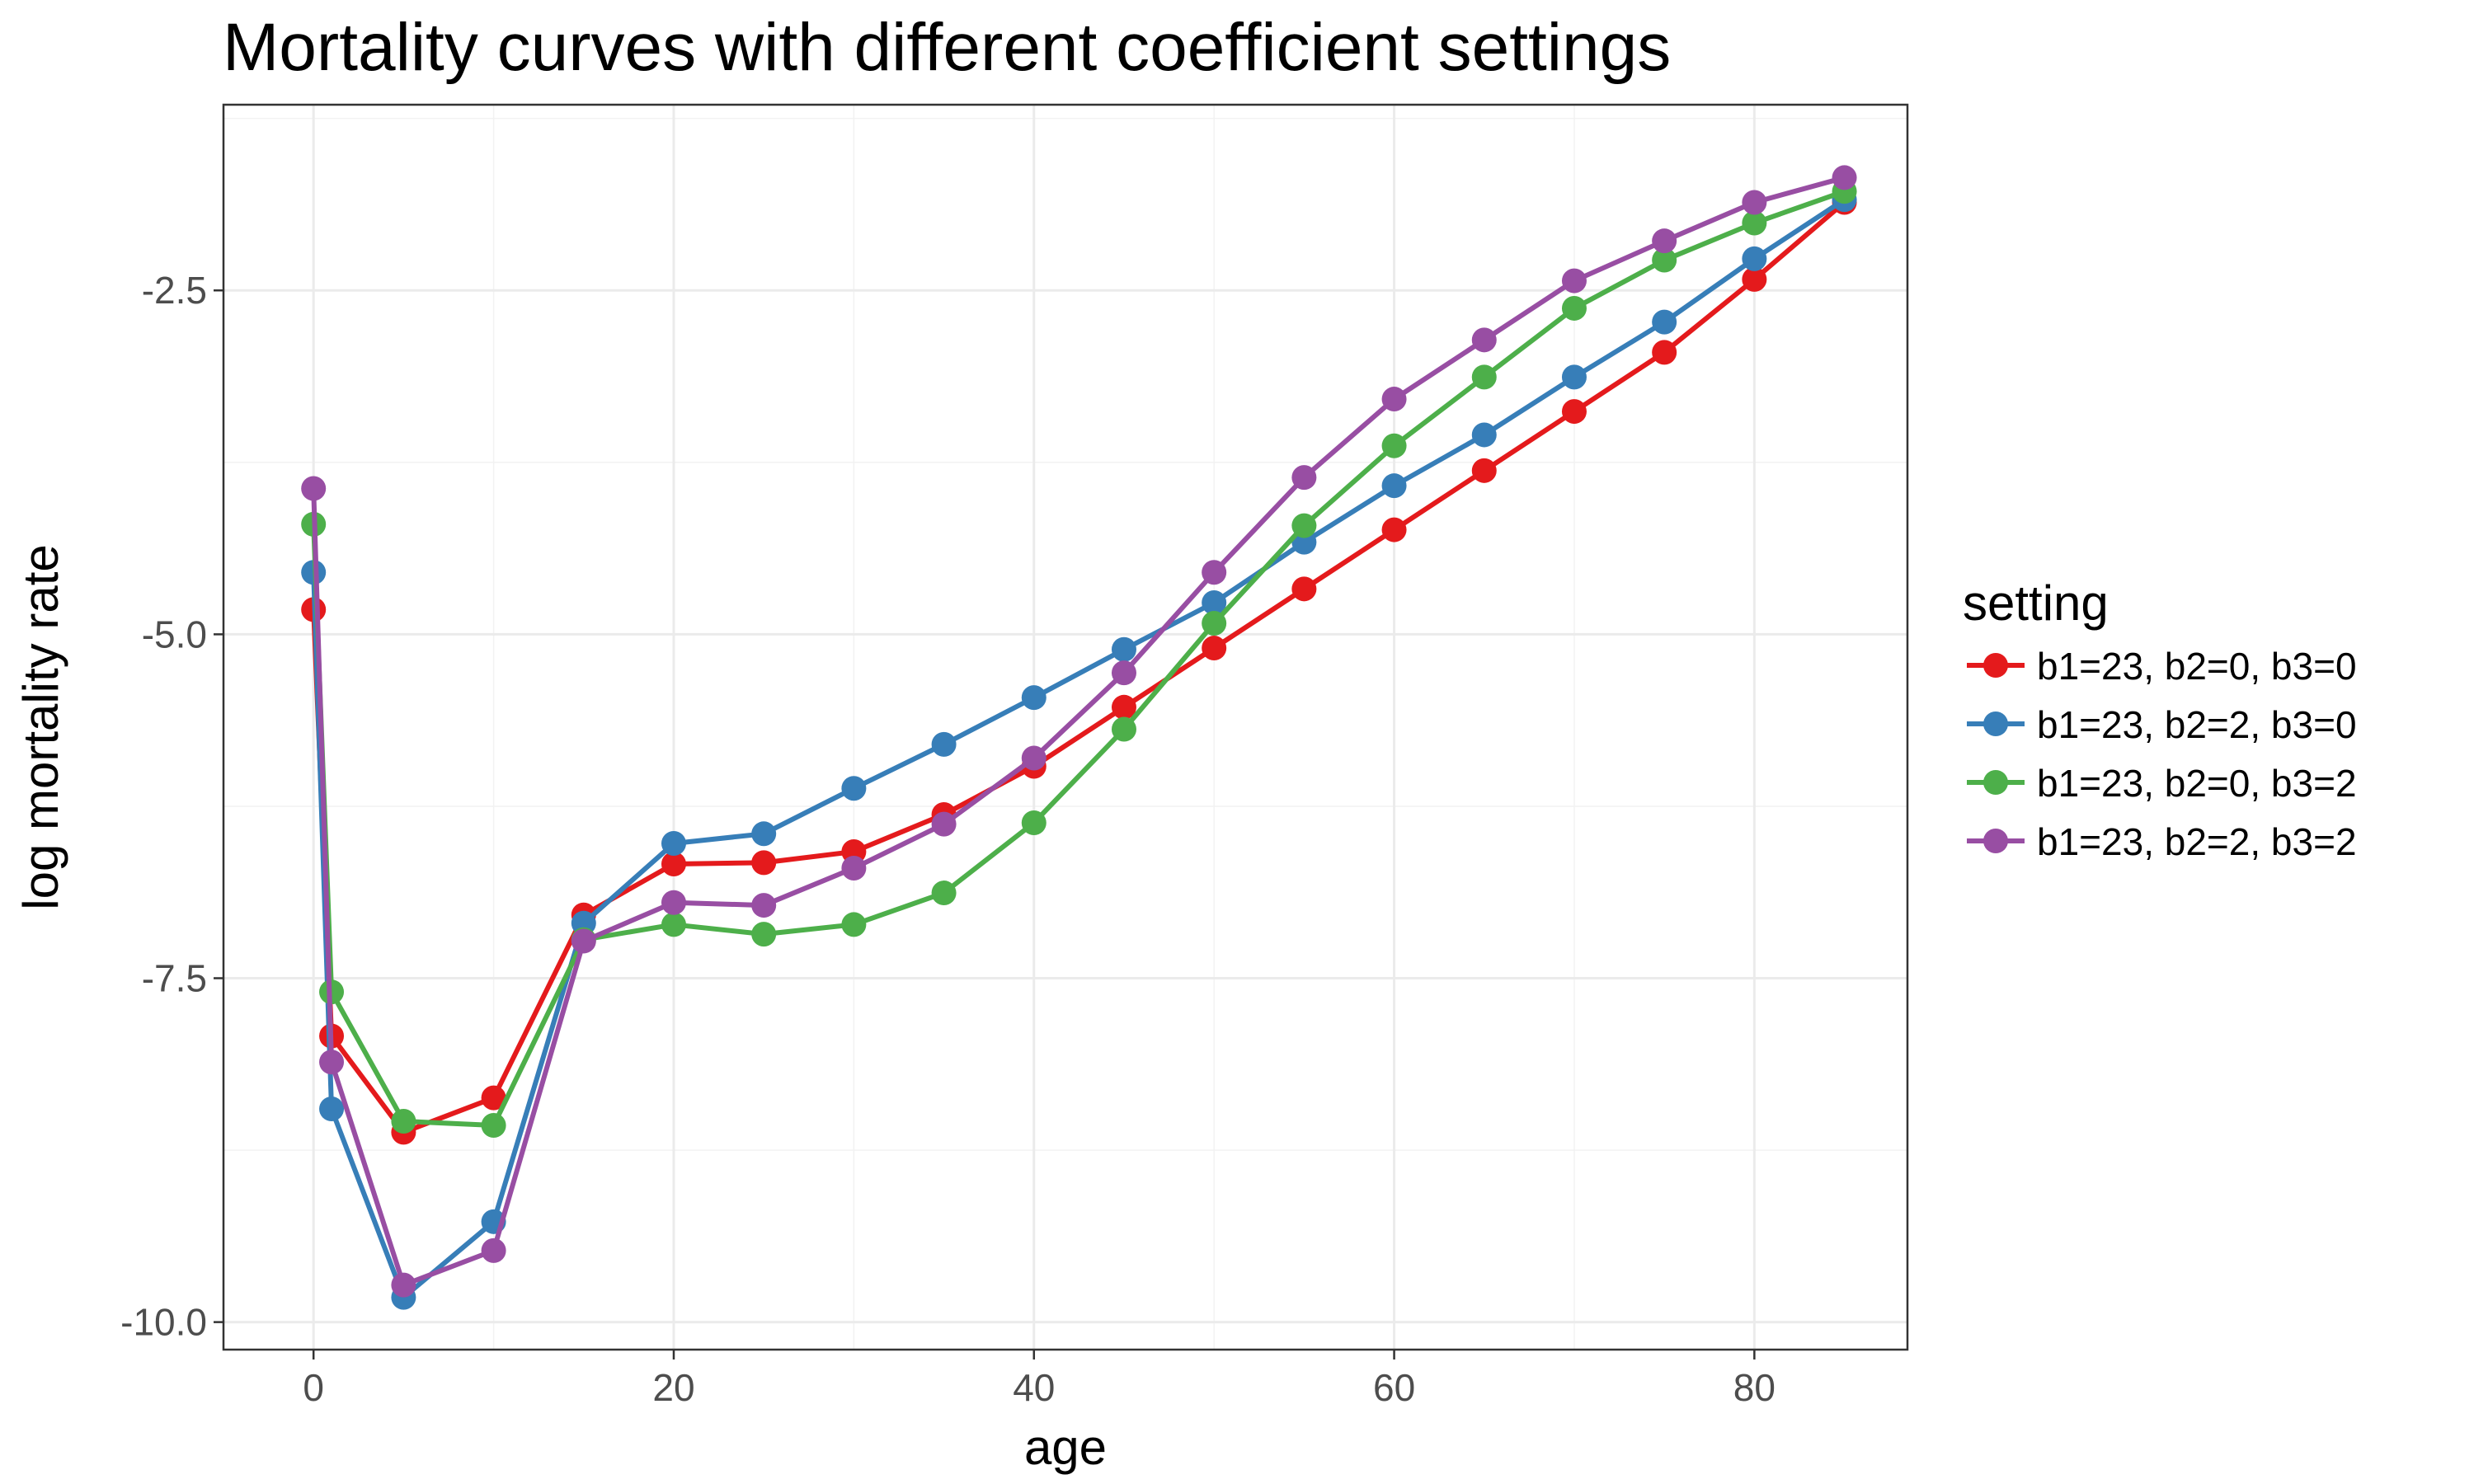 Image resolution: width=2474 pixels, height=1484 pixels. I want to click on legend-label: b1=23, b2=2, b3=2, so click(2197, 841).